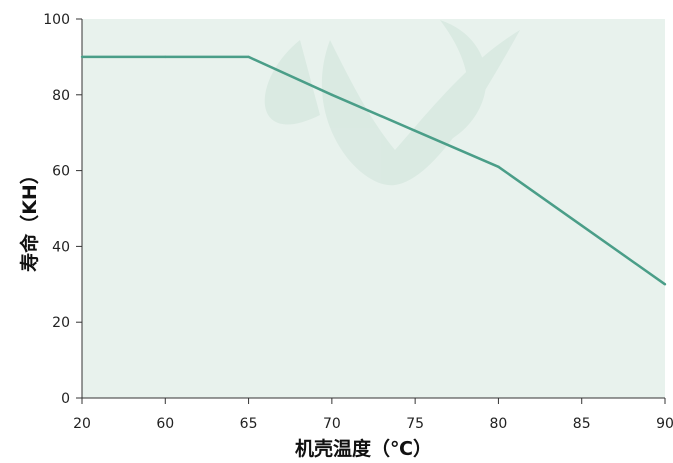 The width and height of the screenshot is (673, 463). What do you see at coordinates (61, 96) in the screenshot?
I see `y-tick-label: 80` at bounding box center [61, 96].